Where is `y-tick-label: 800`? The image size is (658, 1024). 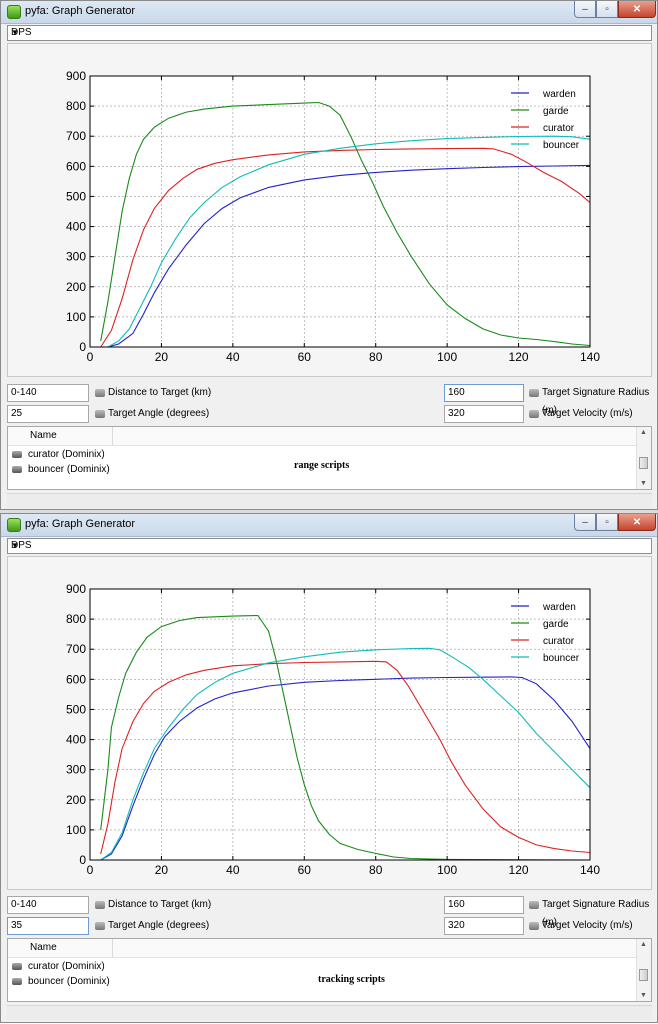
y-tick-label: 800 is located at coordinates (76, 619).